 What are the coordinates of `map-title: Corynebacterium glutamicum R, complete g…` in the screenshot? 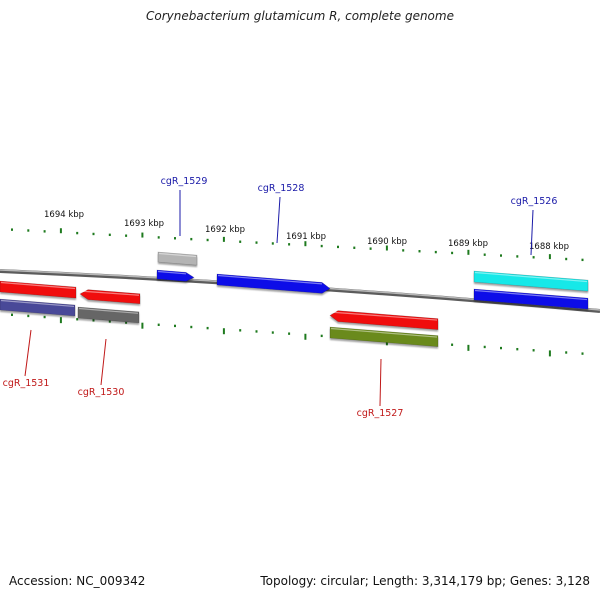 It's located at (300, 16).